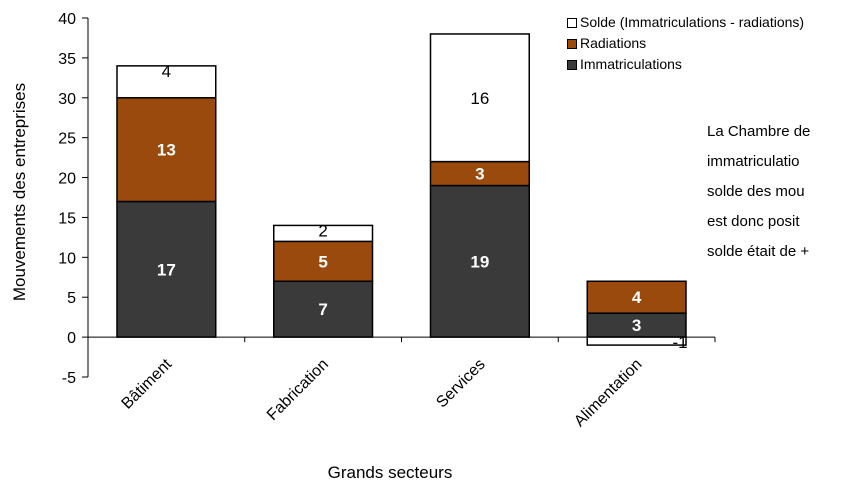 This screenshot has height=483, width=850. Describe the element at coordinates (67, 258) in the screenshot. I see `y-tick-label: 10` at that location.